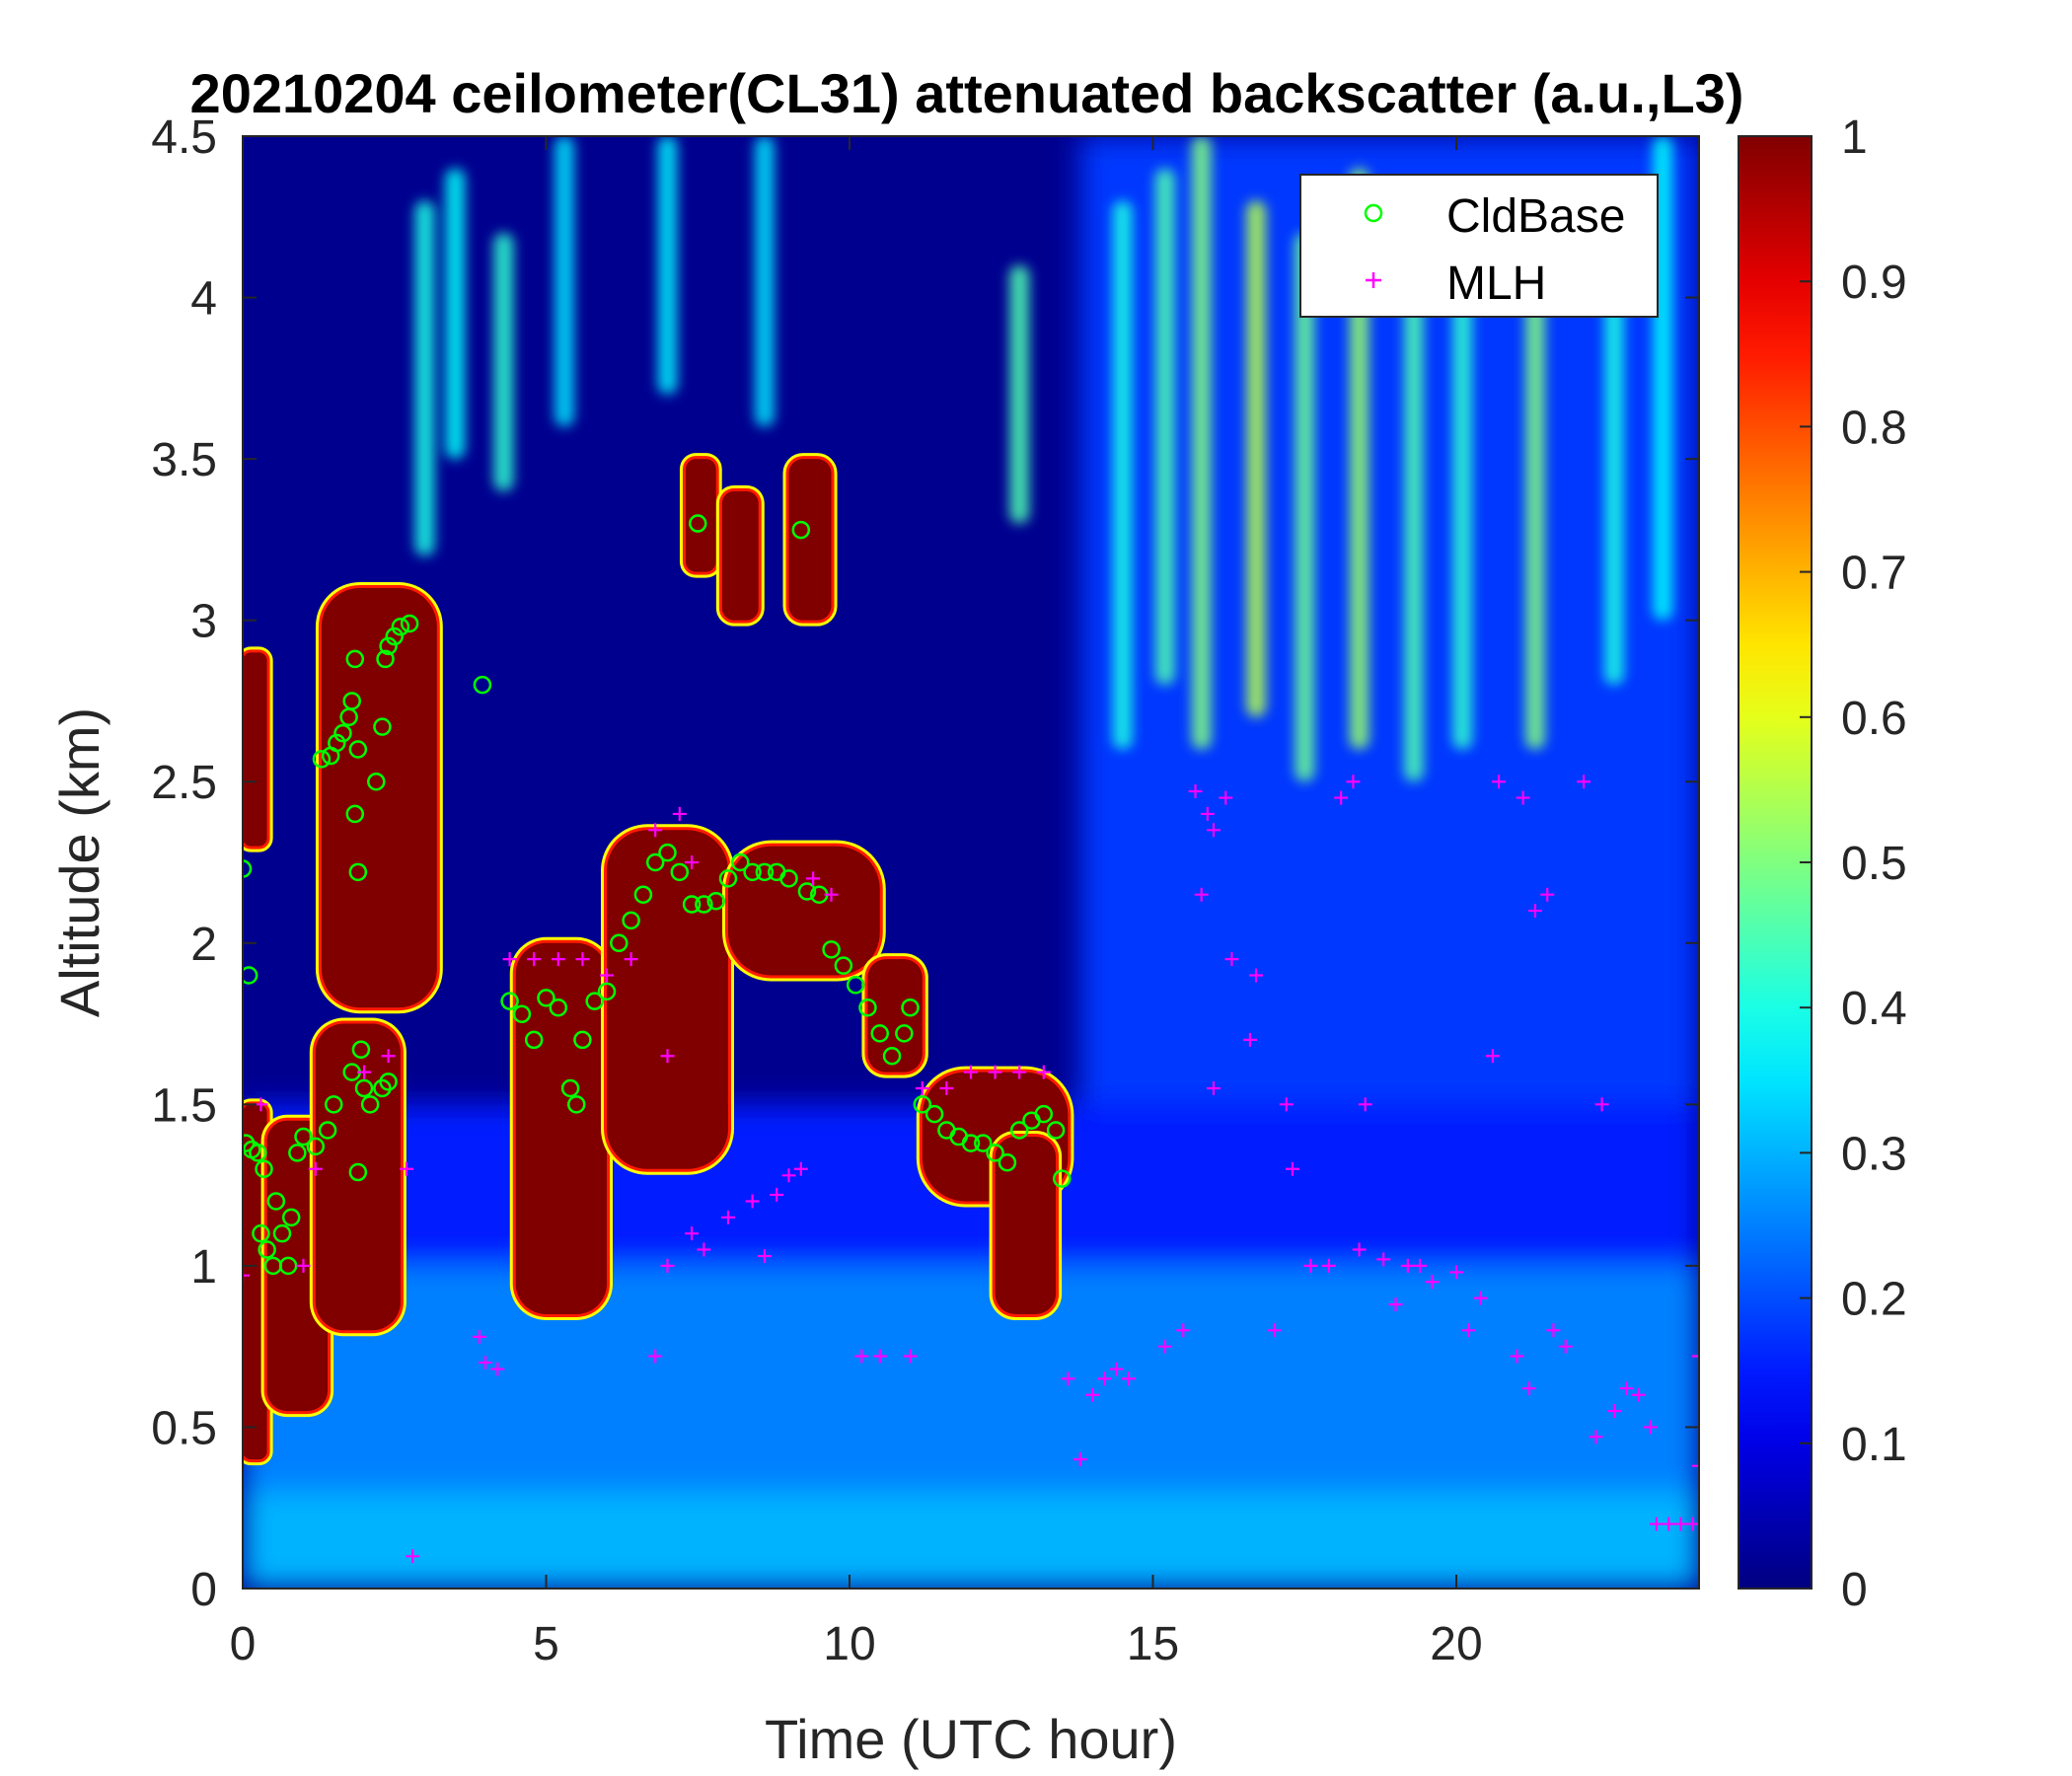 The image size is (2072, 1776). I want to click on colorbar-tick-label: 0.3, so click(1874, 1154).